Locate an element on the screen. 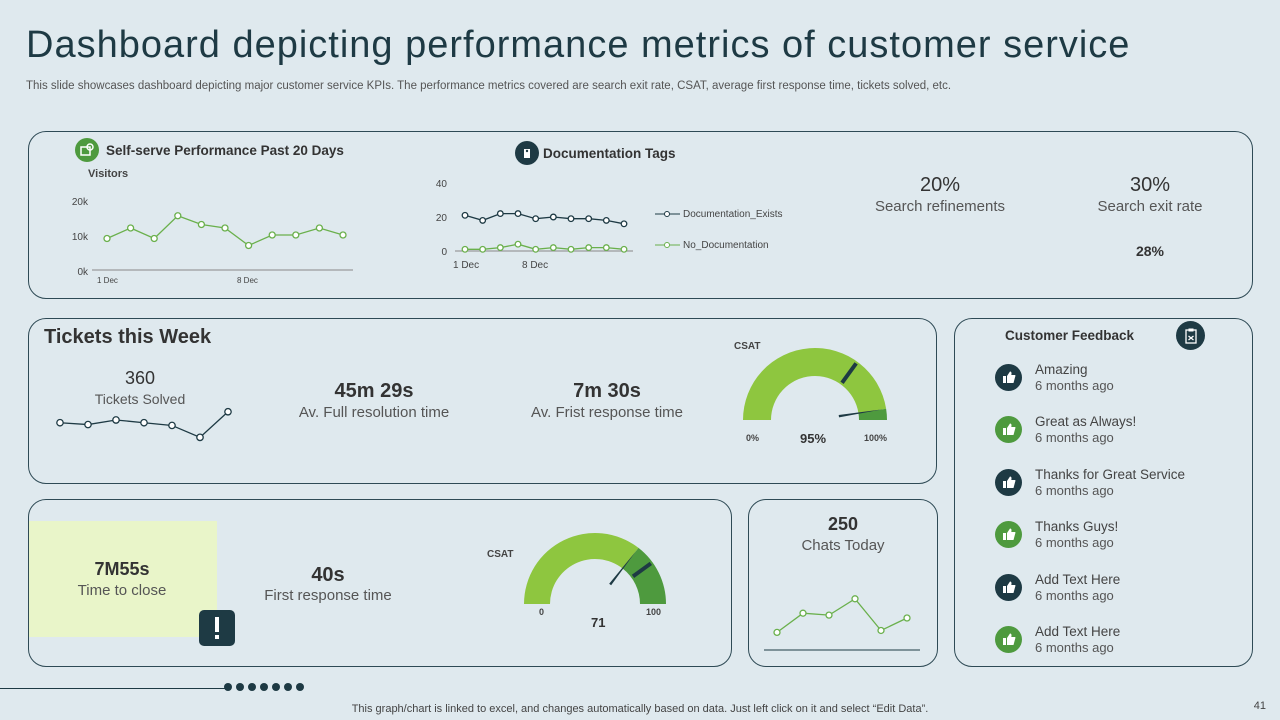 This screenshot has height=720, width=1280. first-response-value: 7m 30s is located at coordinates (607, 391).